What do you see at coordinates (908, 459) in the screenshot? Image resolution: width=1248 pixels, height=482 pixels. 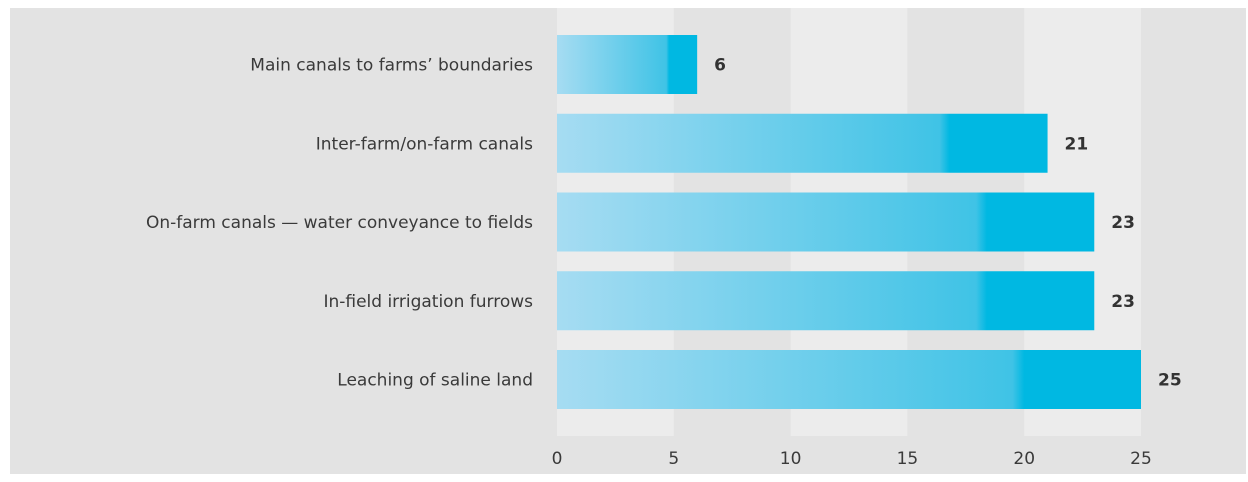 I see `x-tick-label: 15` at bounding box center [908, 459].